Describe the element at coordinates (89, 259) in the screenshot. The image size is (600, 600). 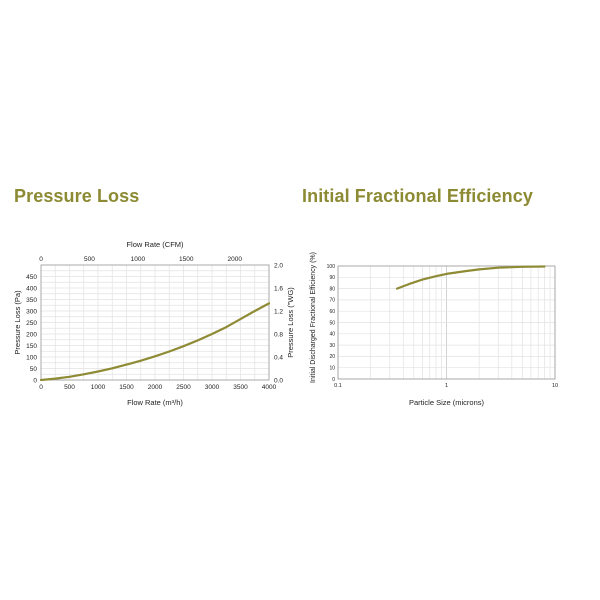
I see `pressure-x2-tick: 500` at that location.